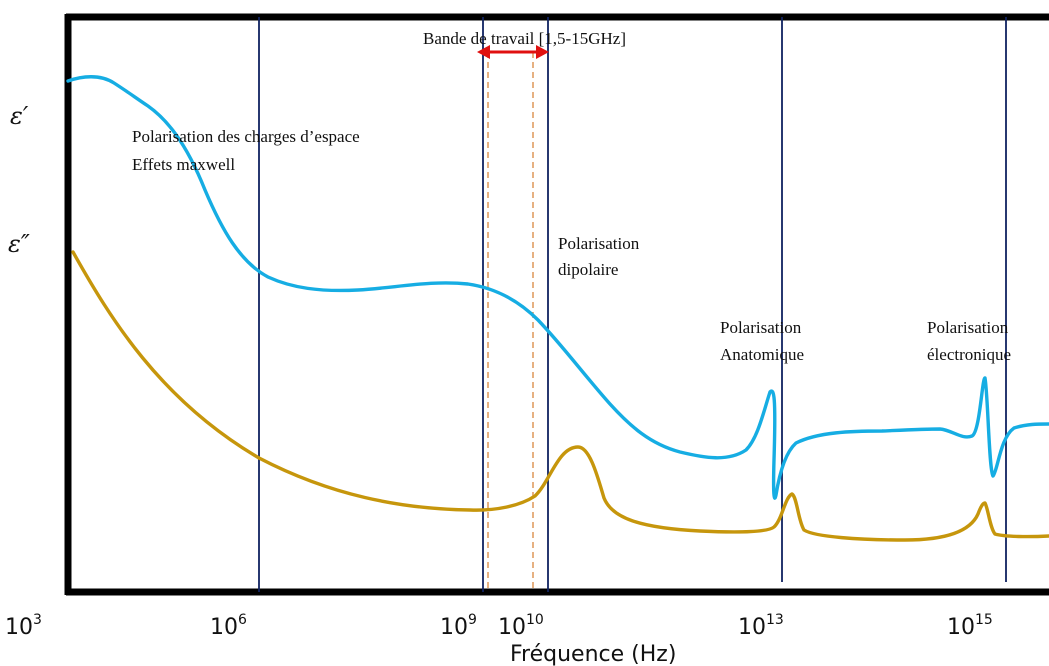  Describe the element at coordinates (19, 244) in the screenshot. I see `ylabel-epsilon-double-prime: ε″` at that location.